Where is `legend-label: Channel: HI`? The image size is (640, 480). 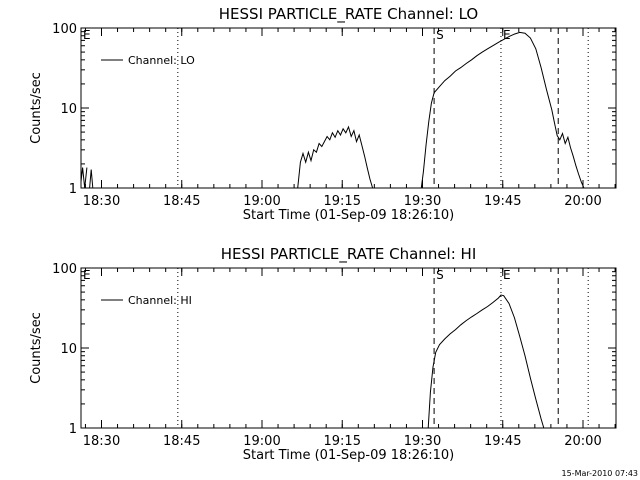 legend-label: Channel: HI is located at coordinates (160, 300).